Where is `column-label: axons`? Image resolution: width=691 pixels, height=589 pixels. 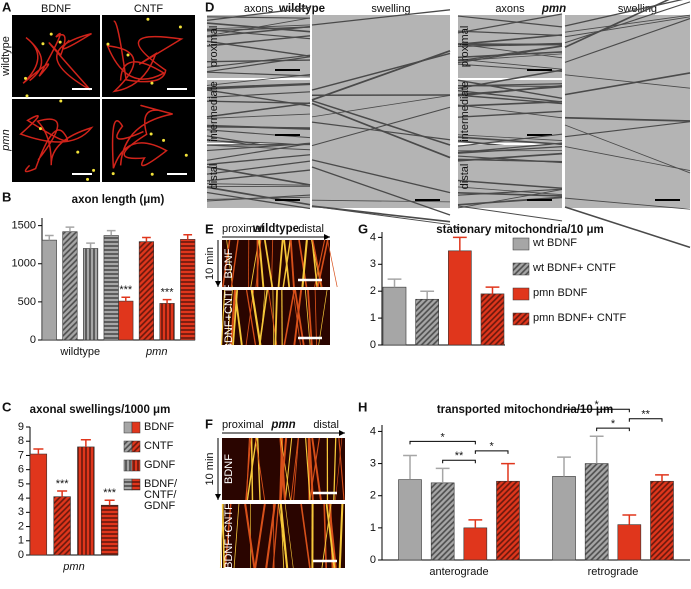 column-label: axons is located at coordinates (510, 9).